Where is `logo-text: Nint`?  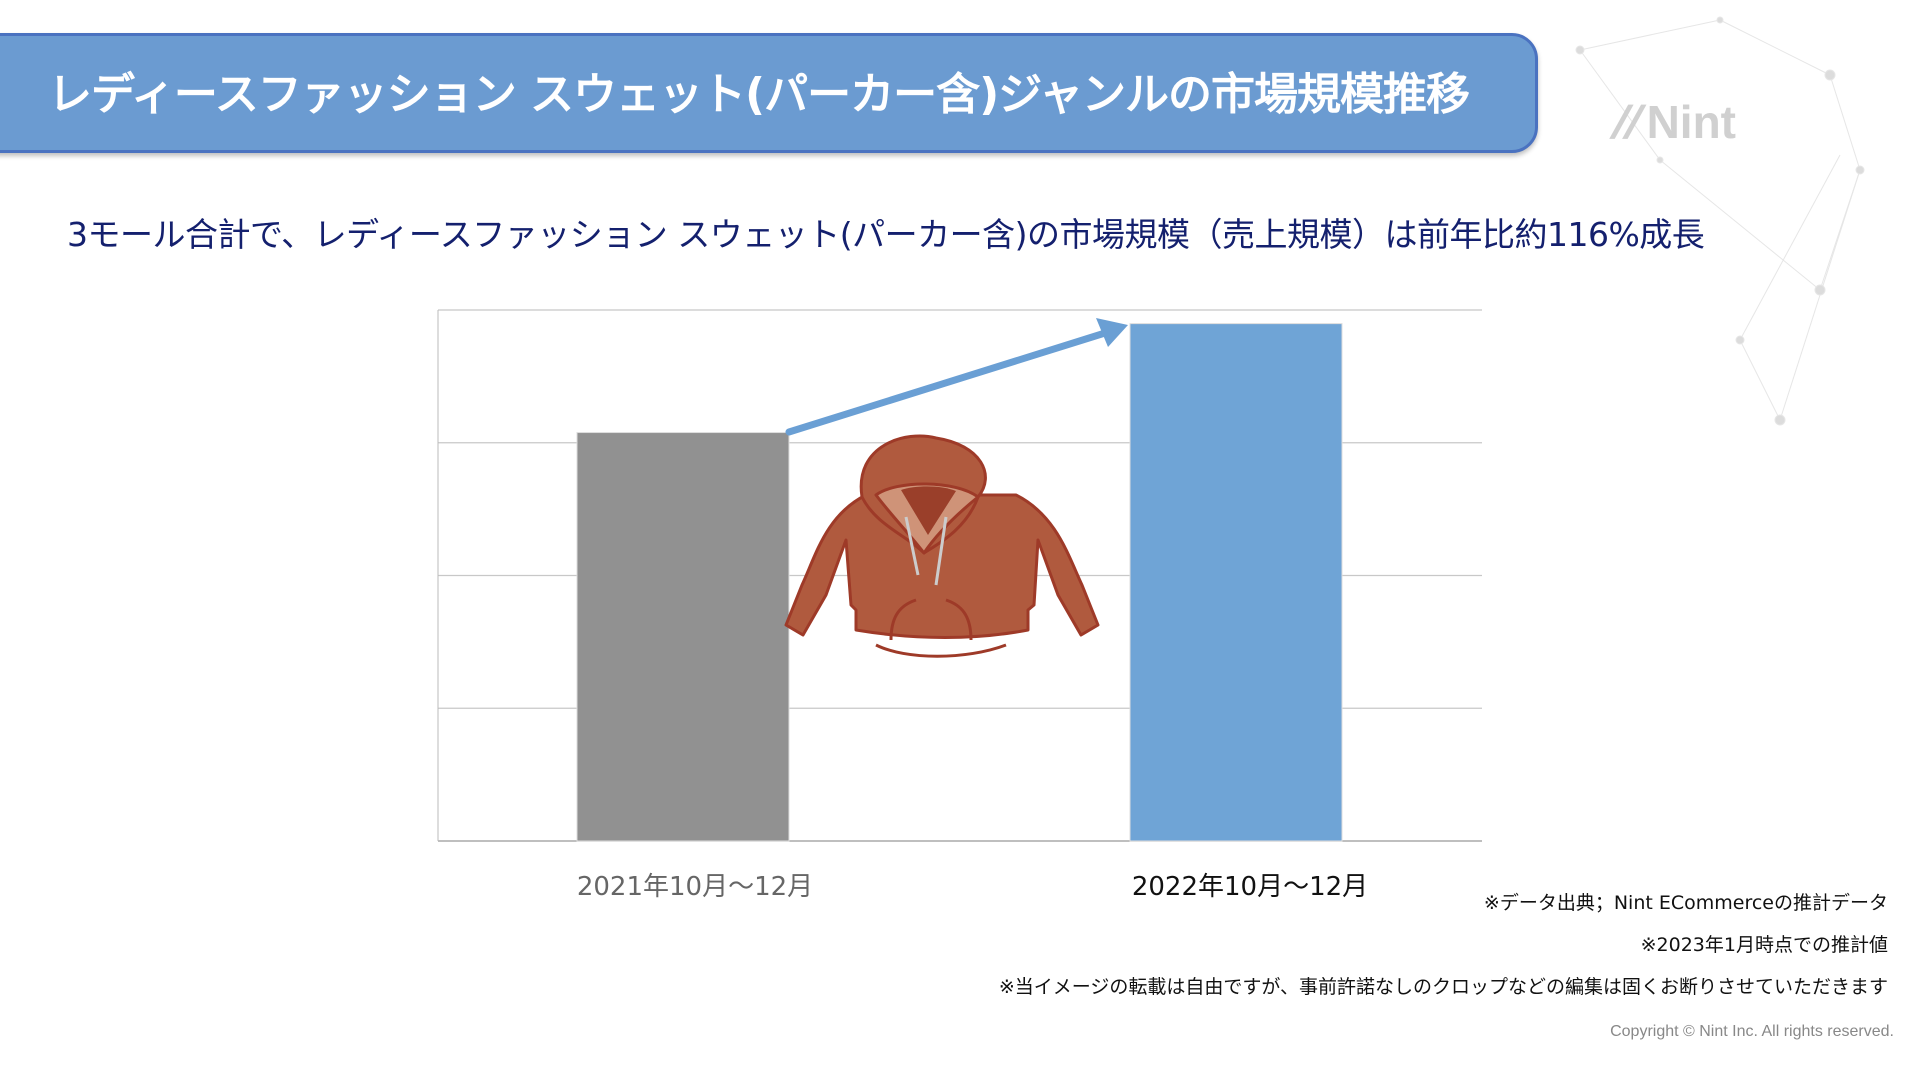 logo-text: Nint is located at coordinates (1691, 122).